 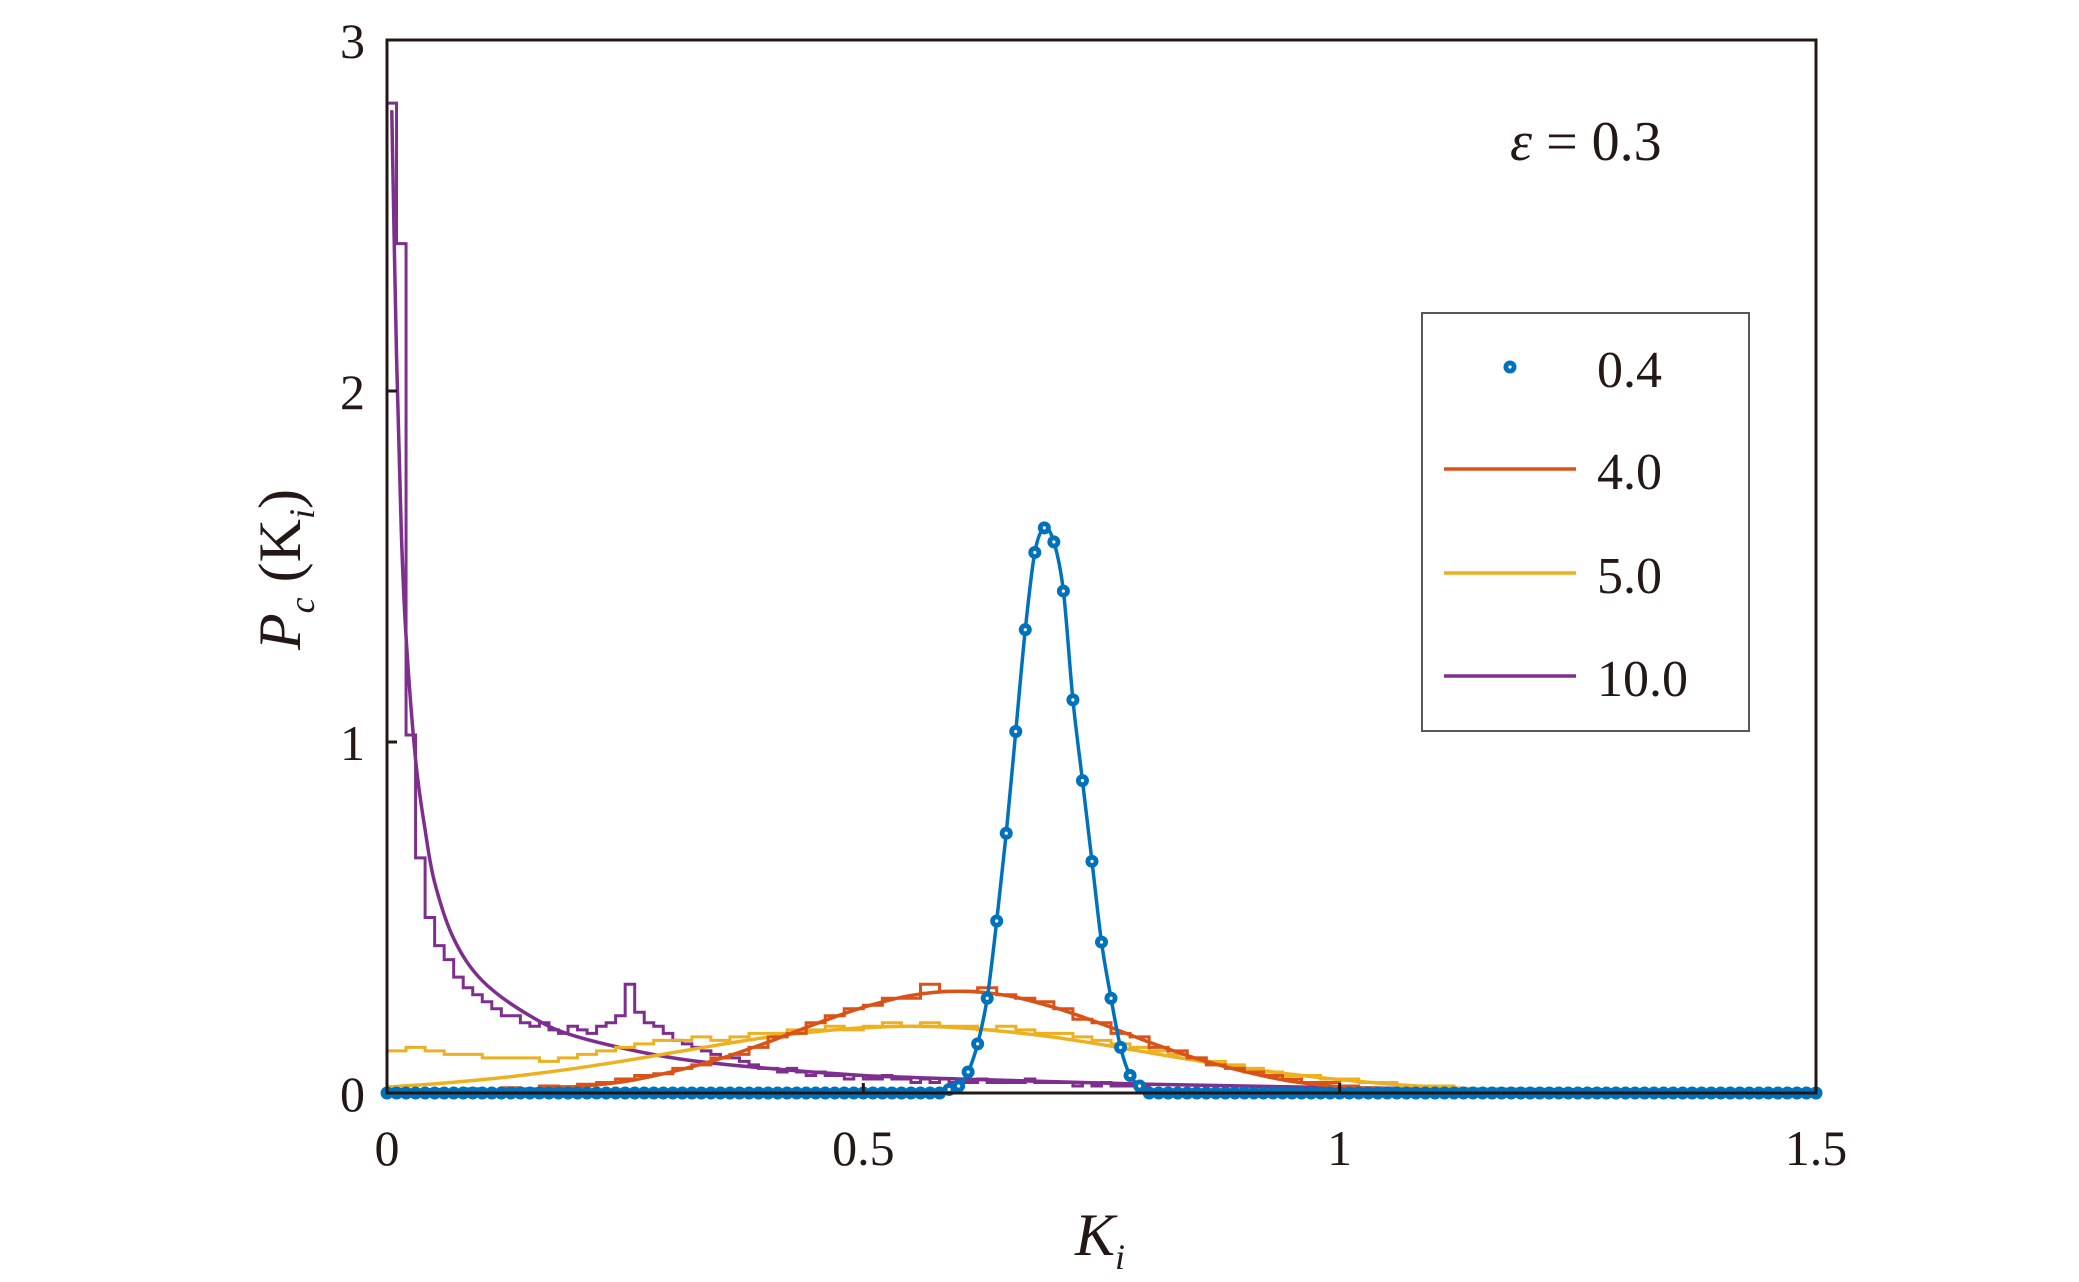 I want to click on x-tick-label: 1.5, so click(x=1816, y=1148).